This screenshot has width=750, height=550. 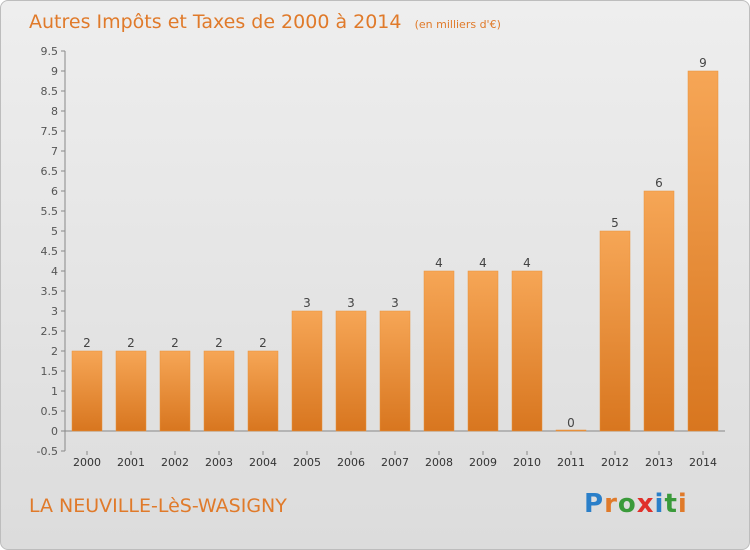 What do you see at coordinates (527, 462) in the screenshot?
I see `x-tick-label: 2010` at bounding box center [527, 462].